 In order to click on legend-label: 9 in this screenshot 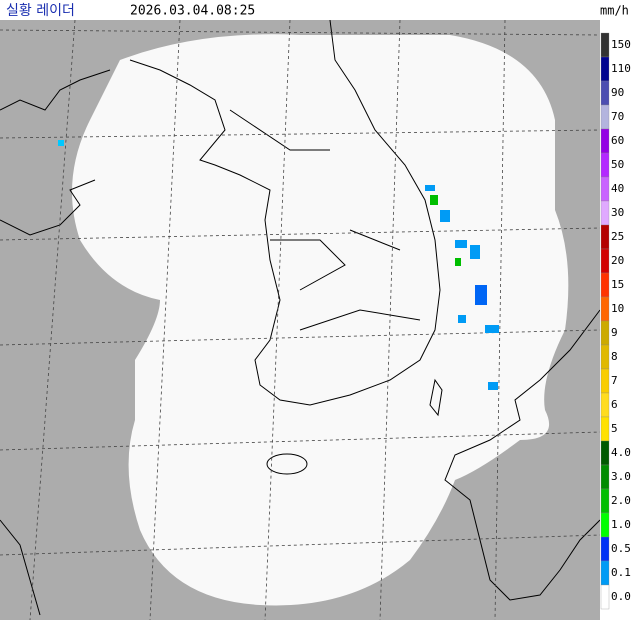, I will do `click(614, 332)`.